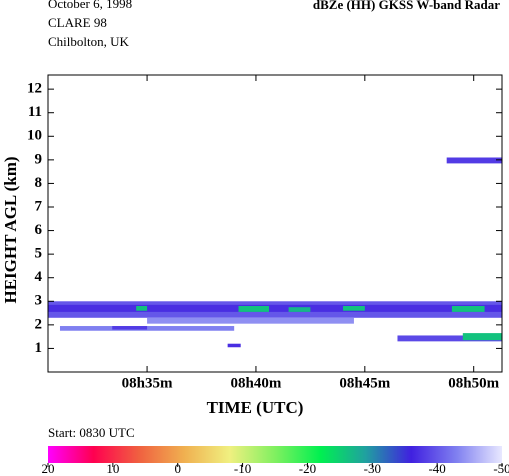 The width and height of the screenshot is (509, 476). Describe the element at coordinates (112, 468) in the screenshot. I see `colorbar-tick-label: 10` at that location.